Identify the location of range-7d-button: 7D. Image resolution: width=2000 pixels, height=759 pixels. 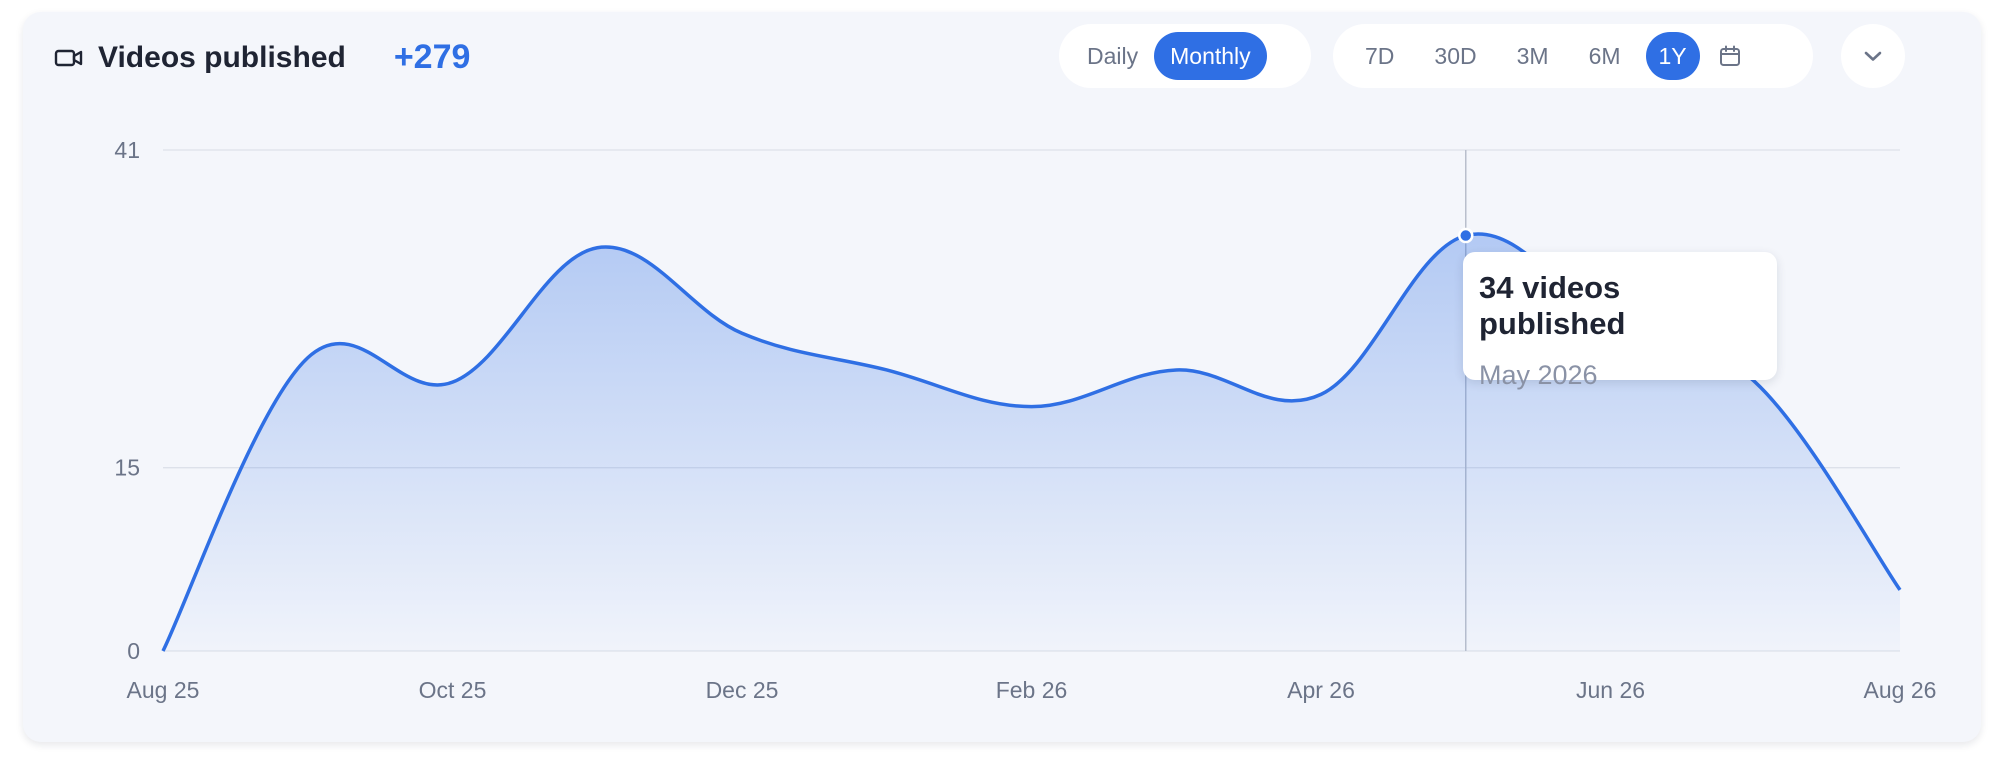
(1380, 56).